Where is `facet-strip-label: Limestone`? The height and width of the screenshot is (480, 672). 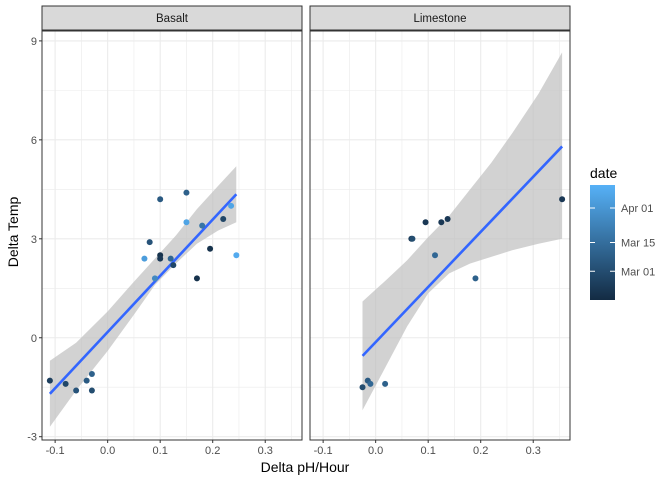 facet-strip-label: Limestone is located at coordinates (439, 19).